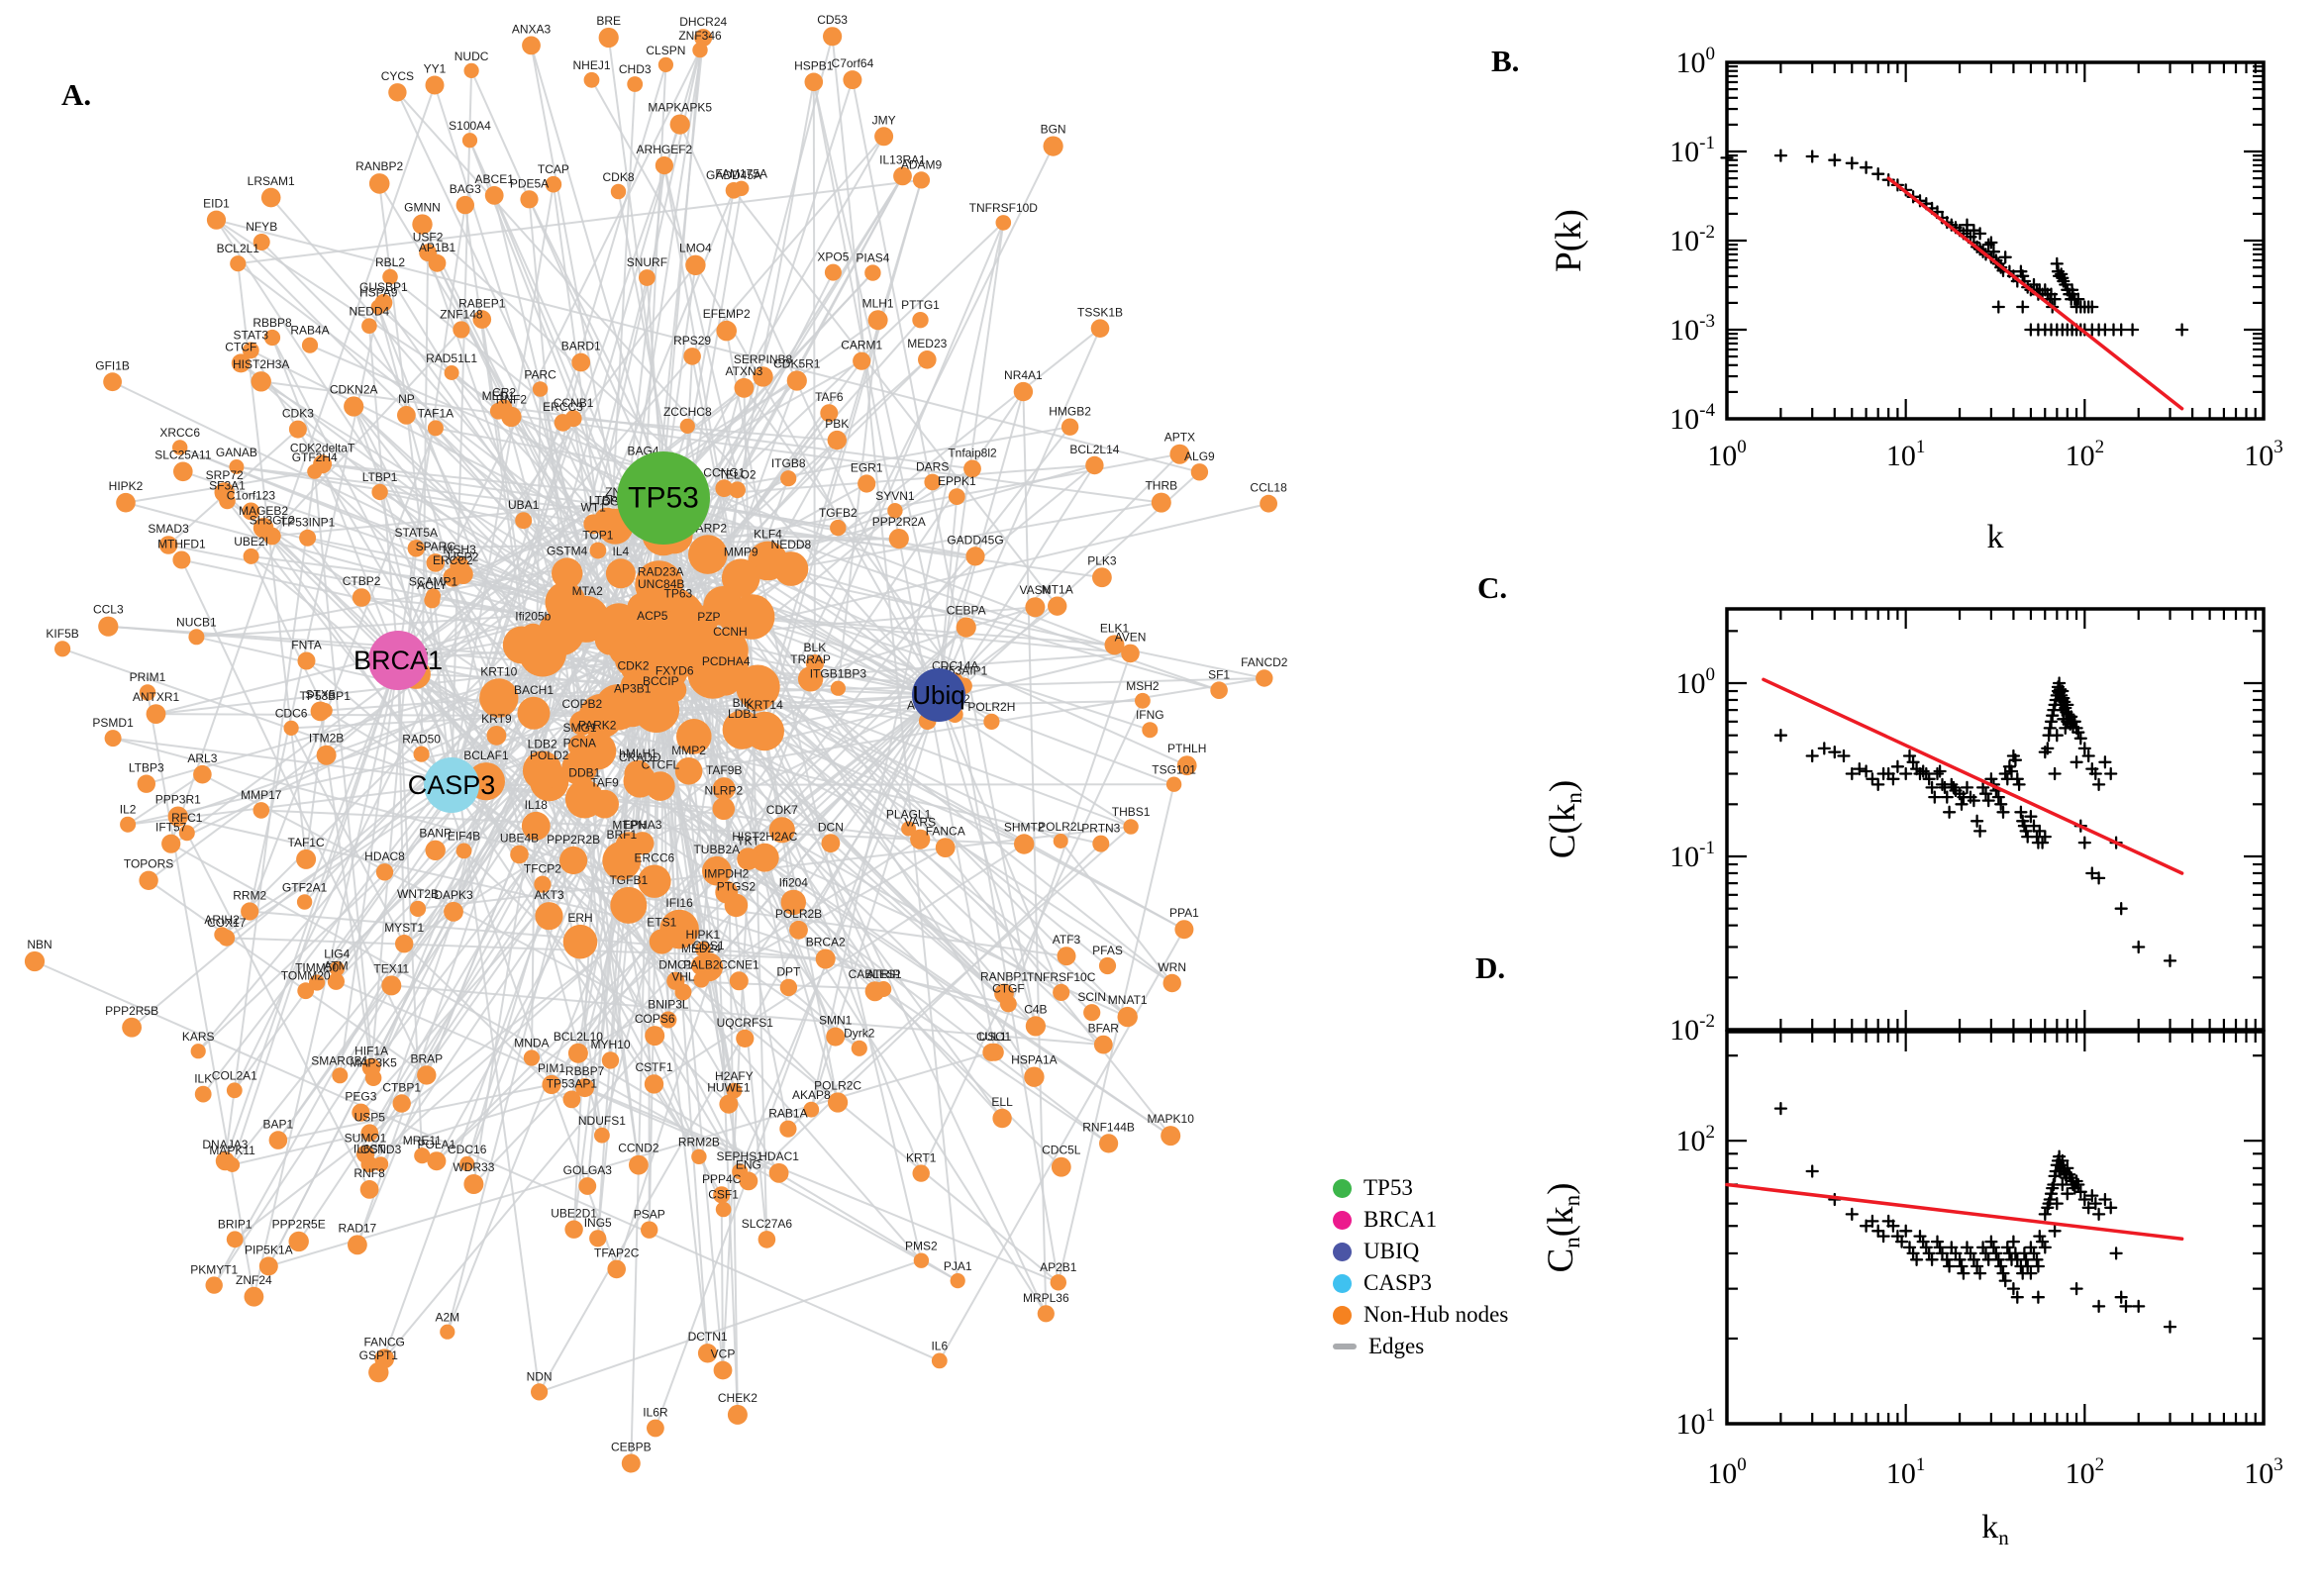 Image resolution: width=2323 pixels, height=1596 pixels. Describe the element at coordinates (618, 177) in the screenshot. I see `network-node-label: CDK8` at that location.